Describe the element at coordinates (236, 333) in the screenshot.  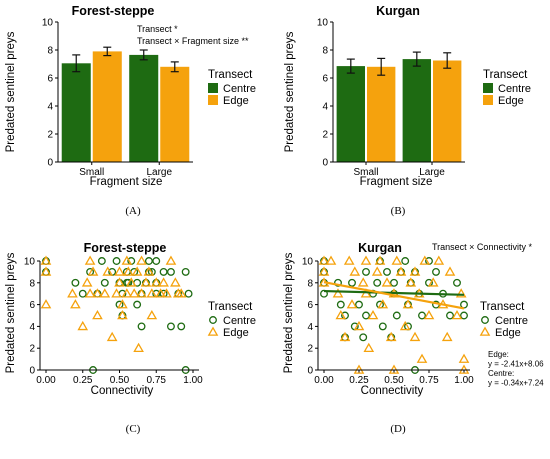
I see `legend-label: Edge` at that location.